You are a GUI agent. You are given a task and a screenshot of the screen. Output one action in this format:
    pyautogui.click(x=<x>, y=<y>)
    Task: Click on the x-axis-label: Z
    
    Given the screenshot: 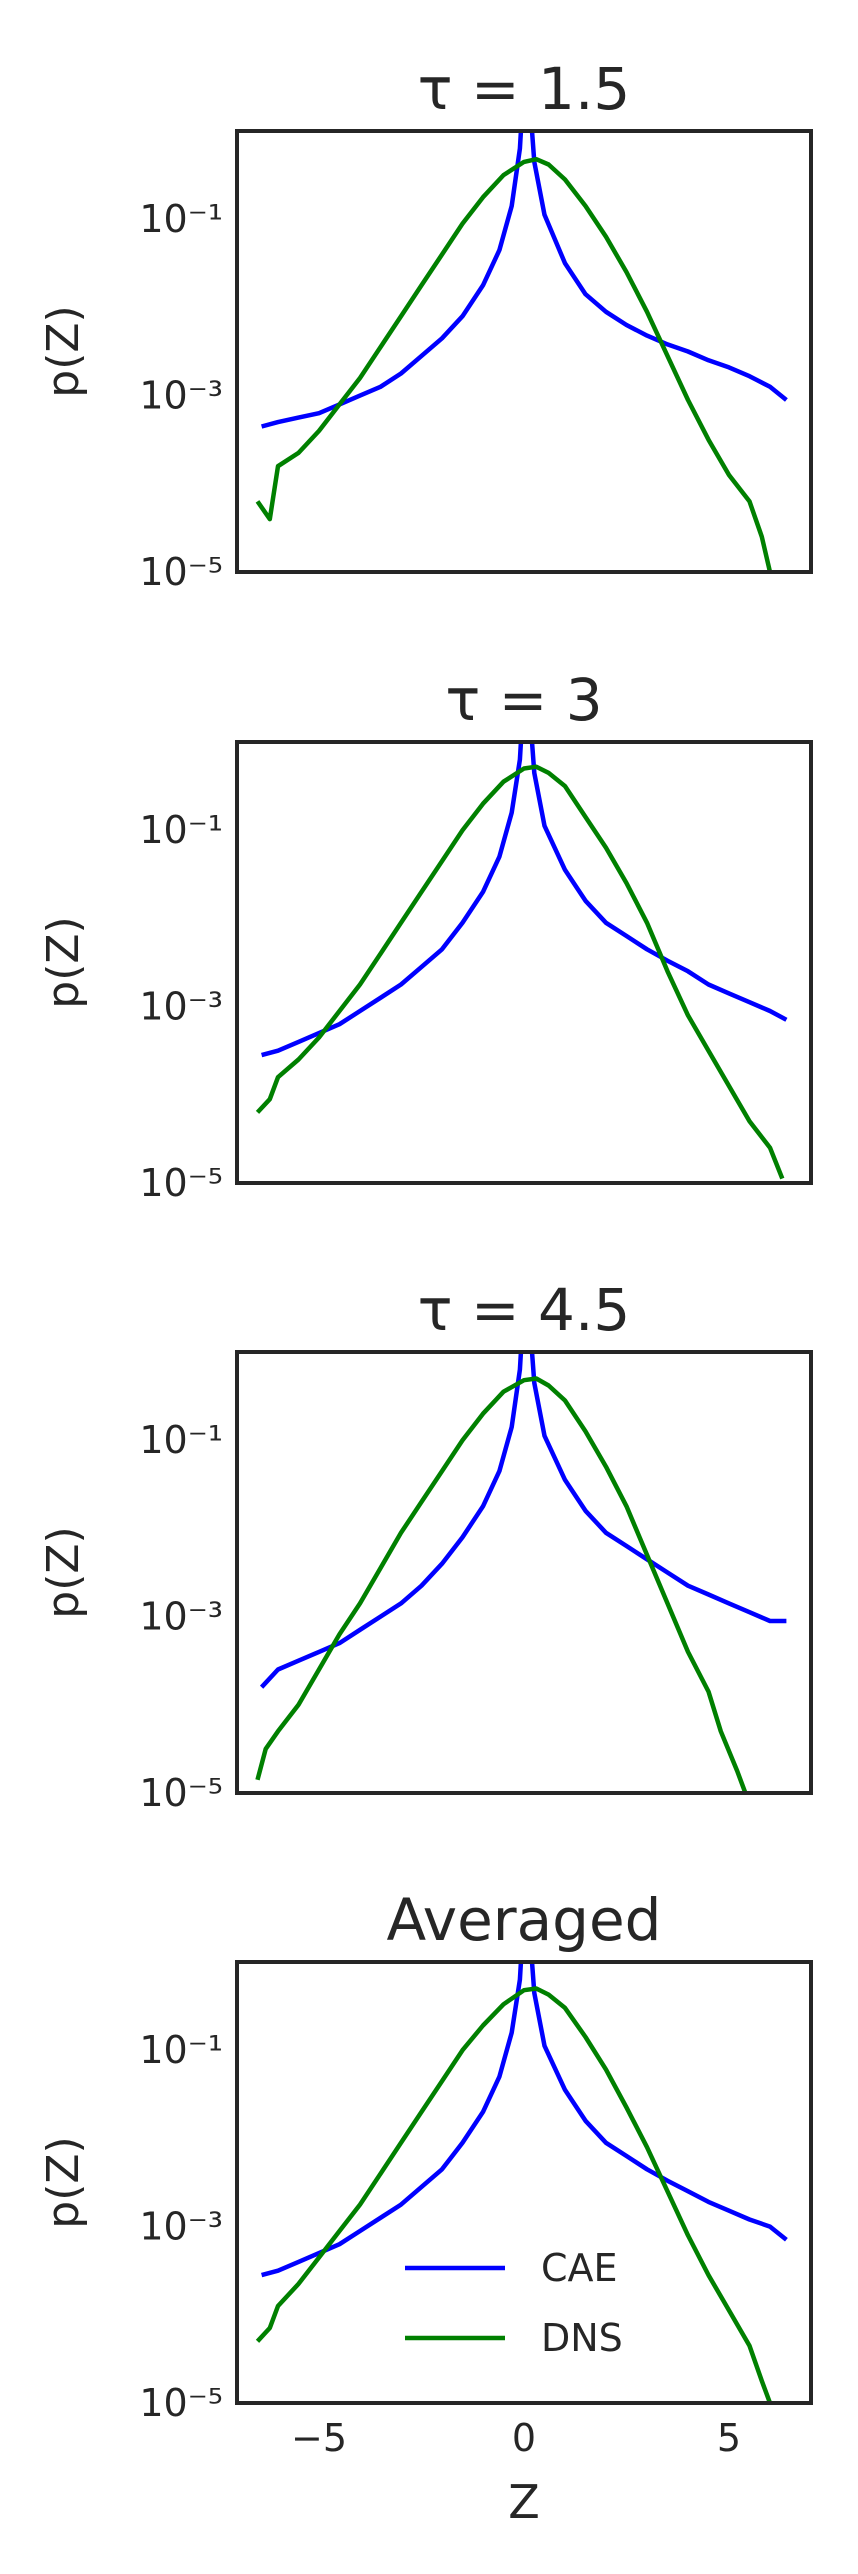 What is the action you would take?
    pyautogui.click(x=524, y=2502)
    